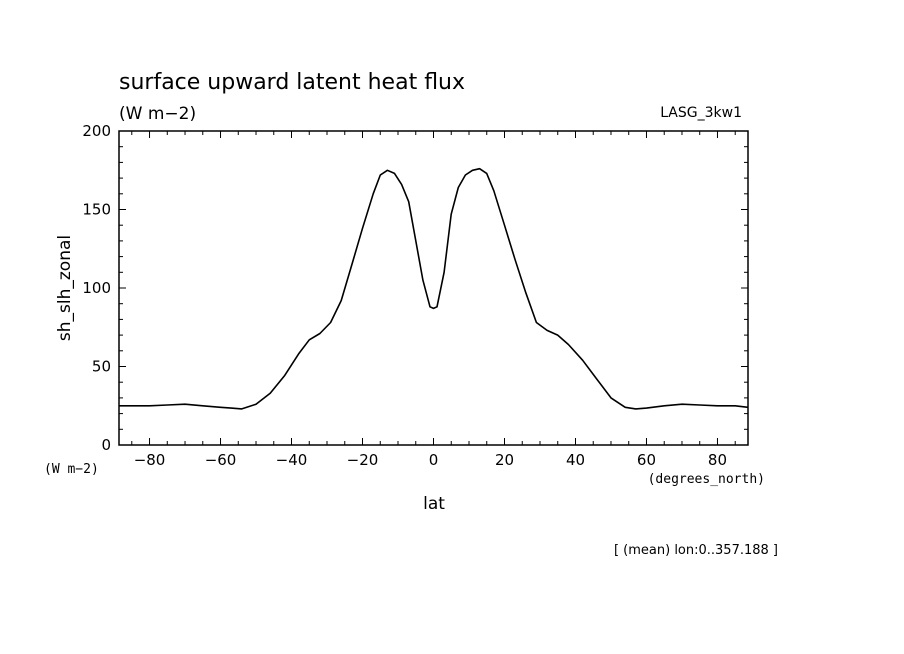  I want to click on footnote: [ (mean) lon:0..357.188 ], so click(696, 550).